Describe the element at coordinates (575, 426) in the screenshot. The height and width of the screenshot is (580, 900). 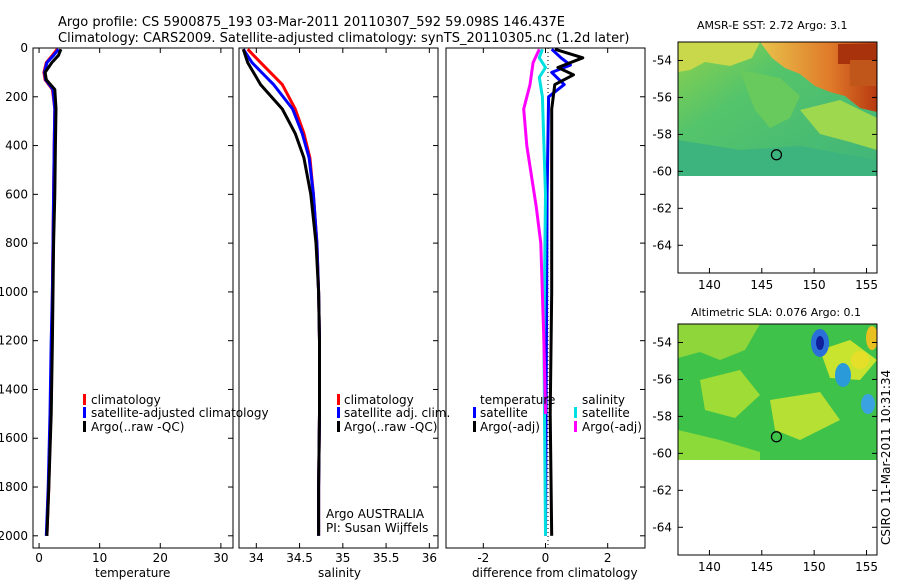
I see `legend-swatch-sal-argo` at that location.